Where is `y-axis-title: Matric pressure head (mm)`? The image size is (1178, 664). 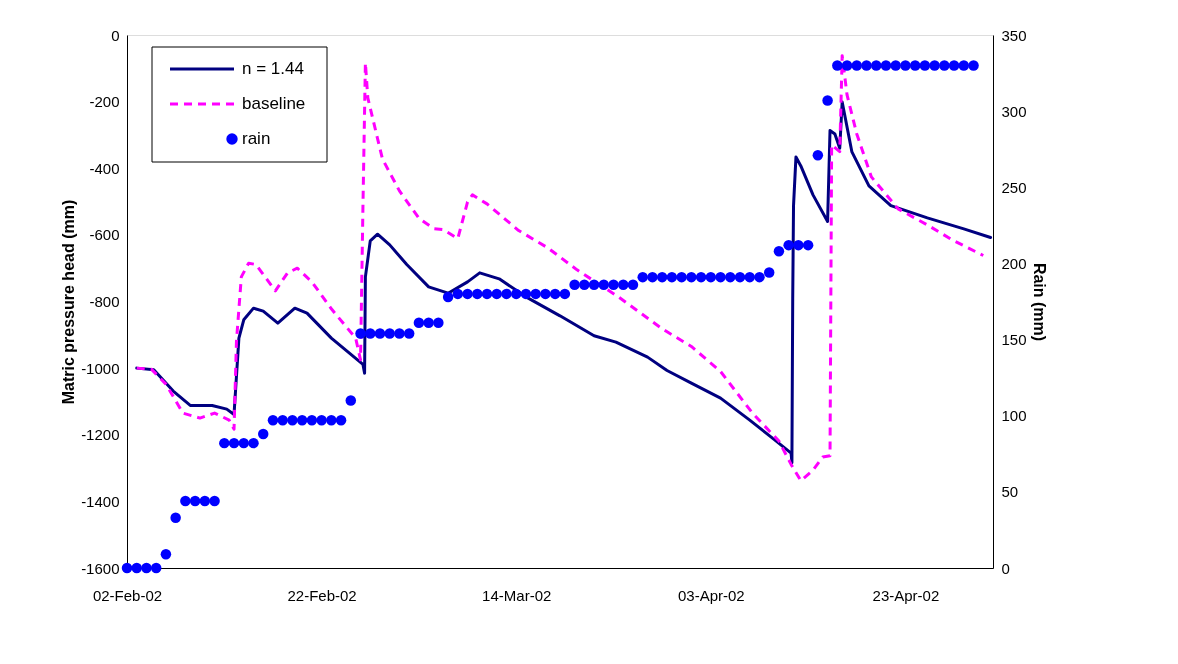 y-axis-title: Matric pressure head (mm) is located at coordinates (69, 302).